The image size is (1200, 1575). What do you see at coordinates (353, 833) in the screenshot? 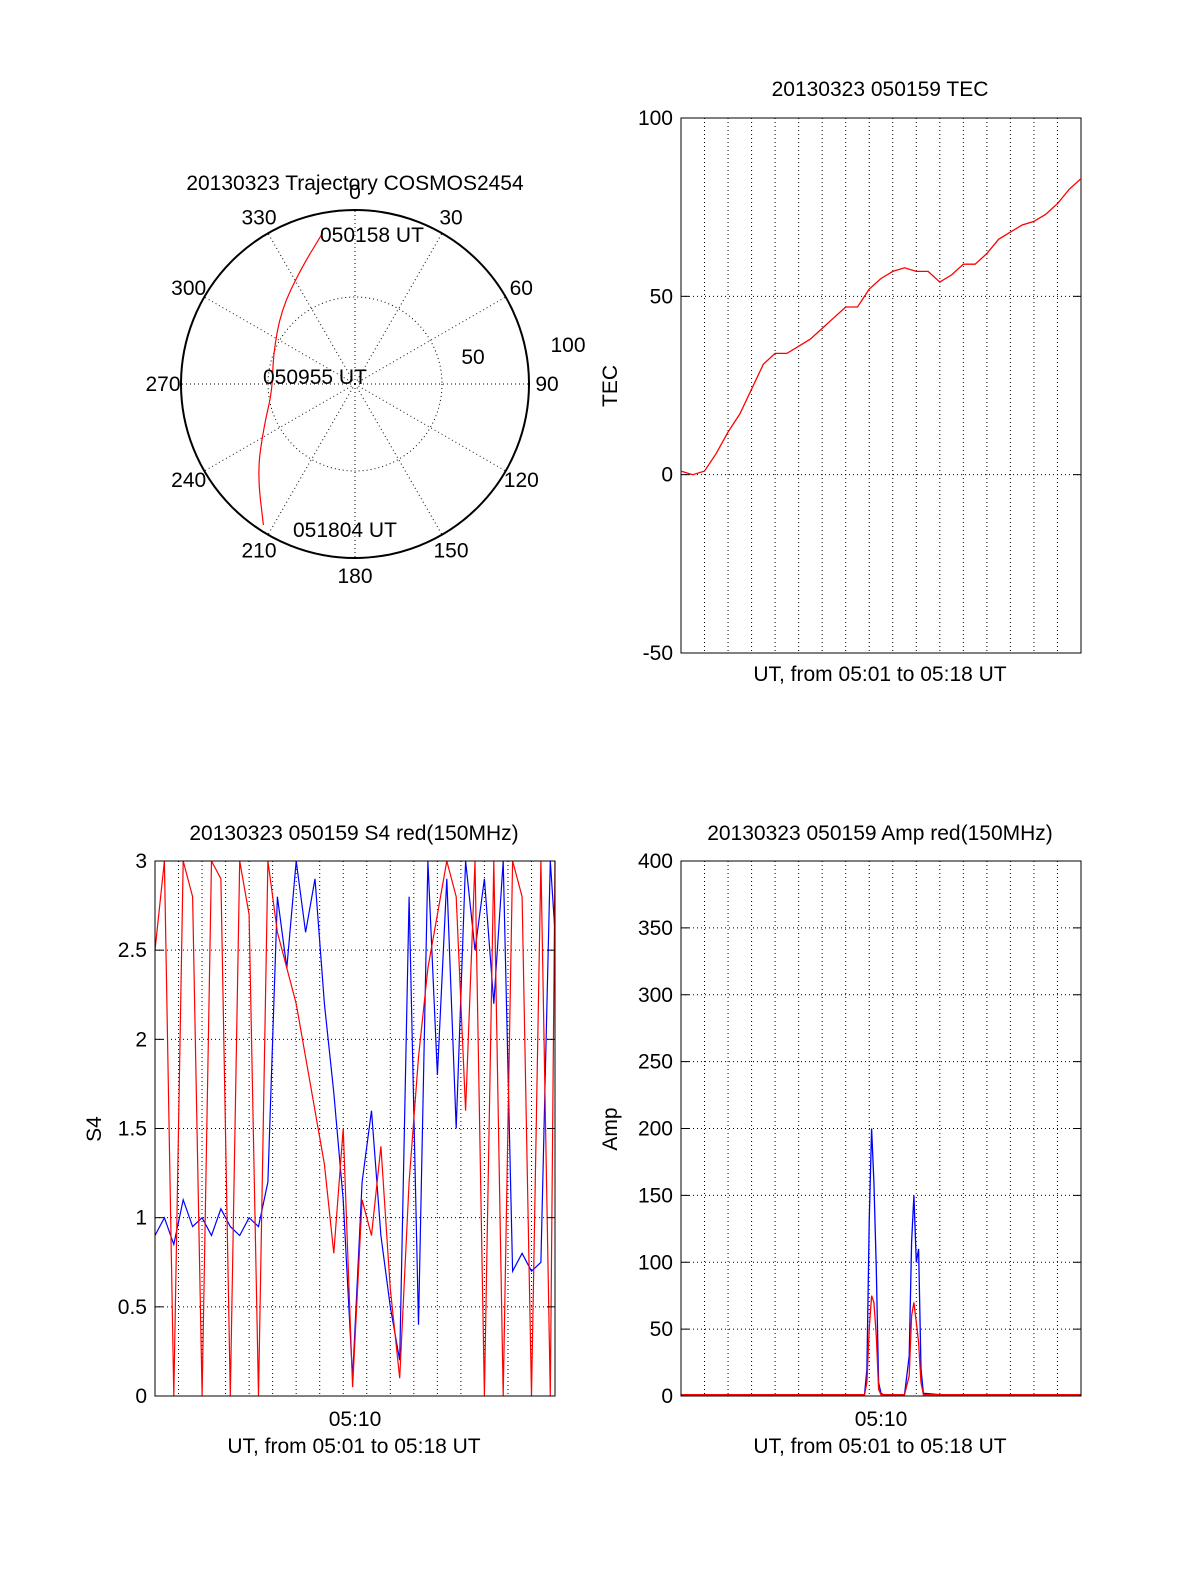
I see `s4-title: 20130323 050159 S4 red(150MHz)` at bounding box center [353, 833].